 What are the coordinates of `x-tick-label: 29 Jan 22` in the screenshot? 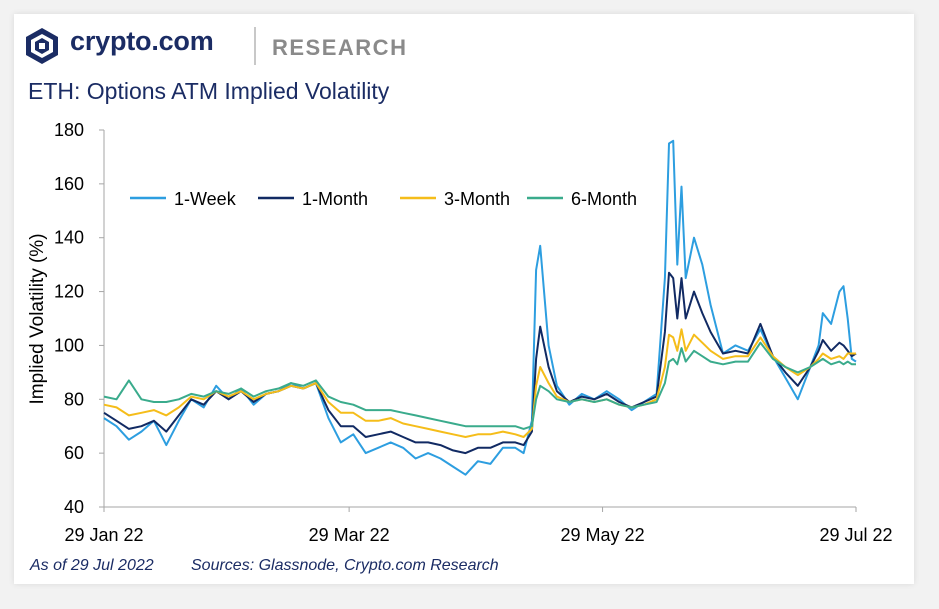 It's located at (103, 535).